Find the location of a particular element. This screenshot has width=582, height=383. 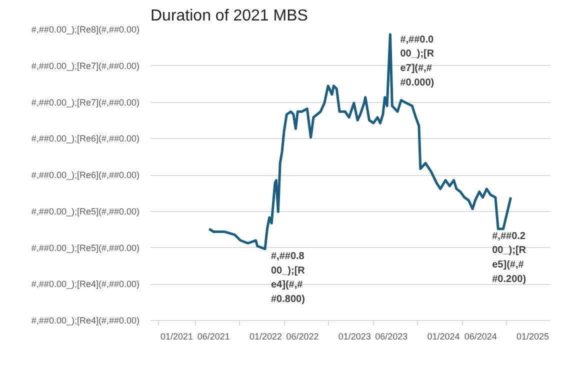

x-tick-label: 06/2021 is located at coordinates (213, 337).